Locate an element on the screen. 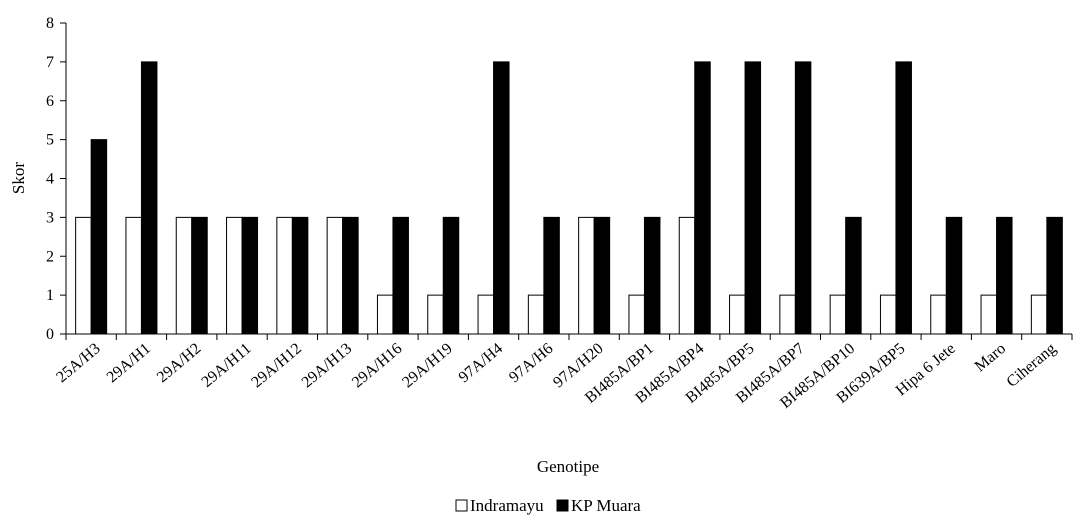 The image size is (1073, 519). x-tick-label: 29A/H2 is located at coordinates (179, 363).